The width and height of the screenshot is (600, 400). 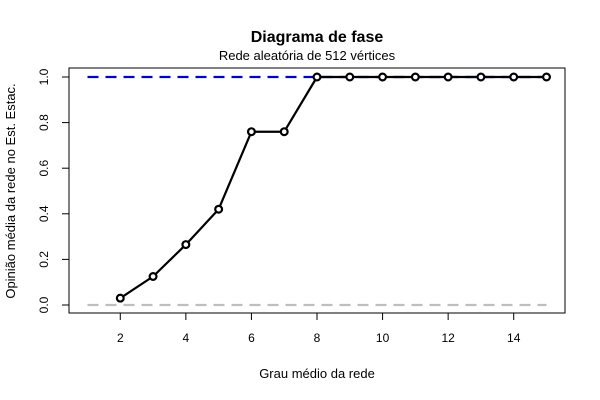 What do you see at coordinates (44, 304) in the screenshot?
I see `y-tick-label-0.0: 0.0` at bounding box center [44, 304].